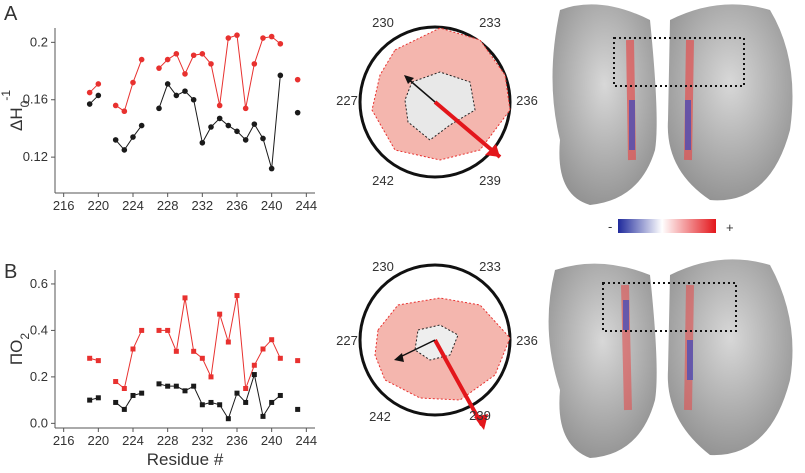 The width and height of the screenshot is (805, 473). Describe the element at coordinates (10, 272) in the screenshot. I see `panel-label: B` at that location.